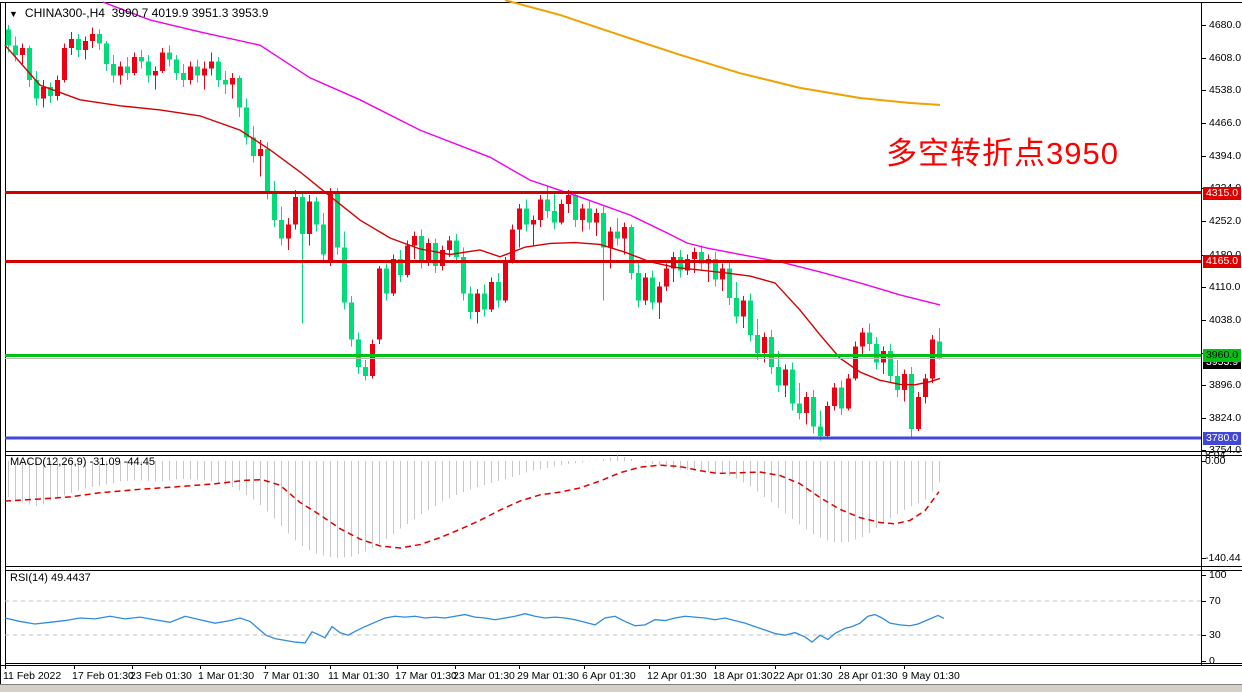 The image size is (1242, 692). Describe the element at coordinates (1223, 558) in the screenshot. I see `macd-tick-label: -140.44` at that location.